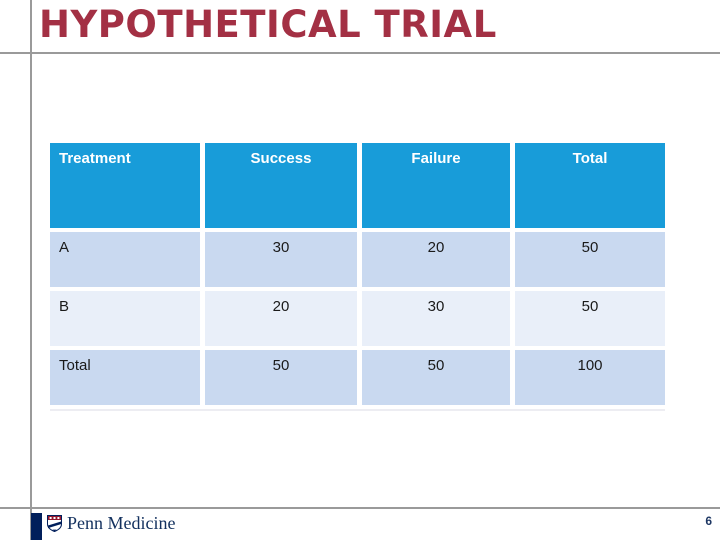  What do you see at coordinates (281, 377) in the screenshot?
I see `row-total-success: 50` at bounding box center [281, 377].